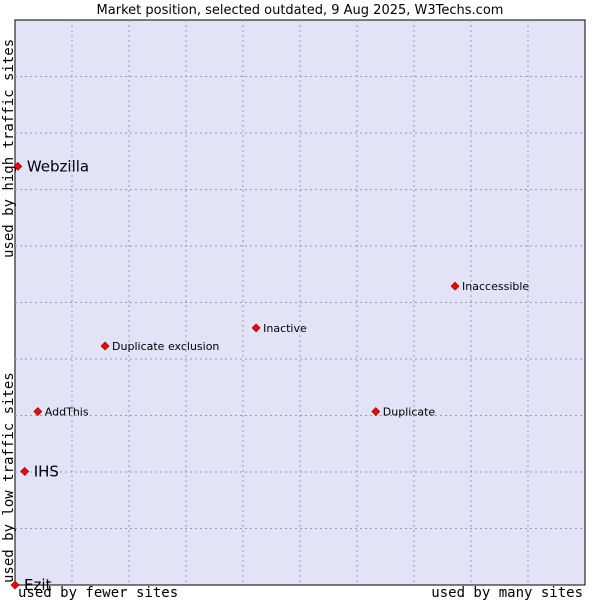 The image size is (600, 600). Describe the element at coordinates (67, 412) in the screenshot. I see `data-point-label: AddThis` at that location.